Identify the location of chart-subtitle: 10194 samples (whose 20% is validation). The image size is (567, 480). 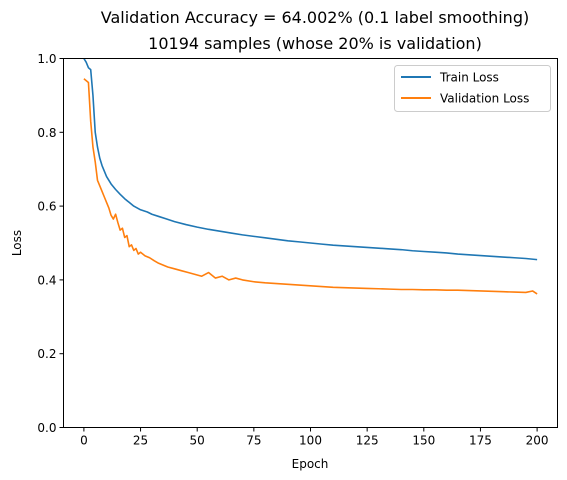
(315, 43).